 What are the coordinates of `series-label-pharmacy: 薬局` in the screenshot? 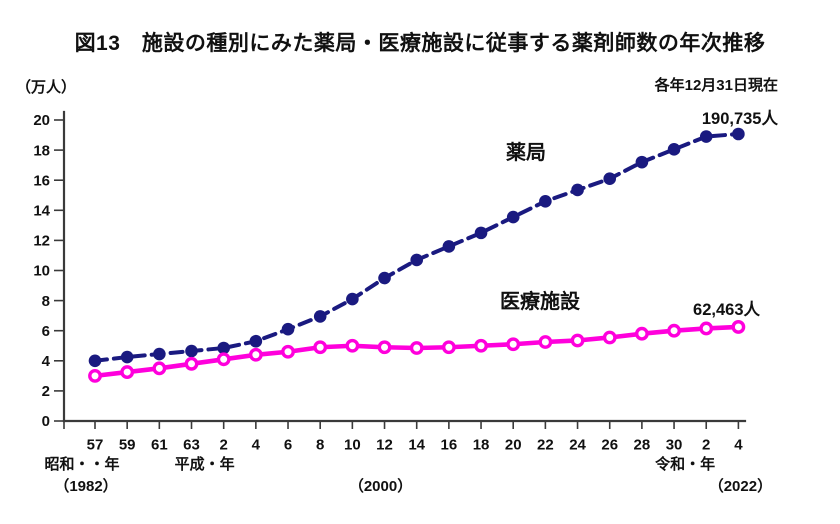 It's located at (526, 153).